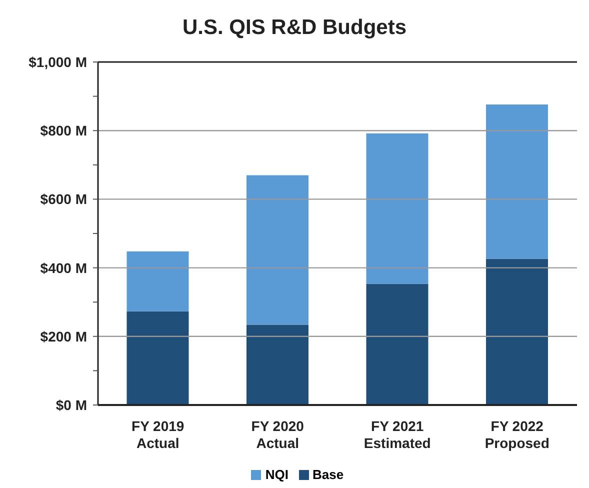 The image size is (589, 488). I want to click on y-tick-label: $0 M, so click(71, 405).